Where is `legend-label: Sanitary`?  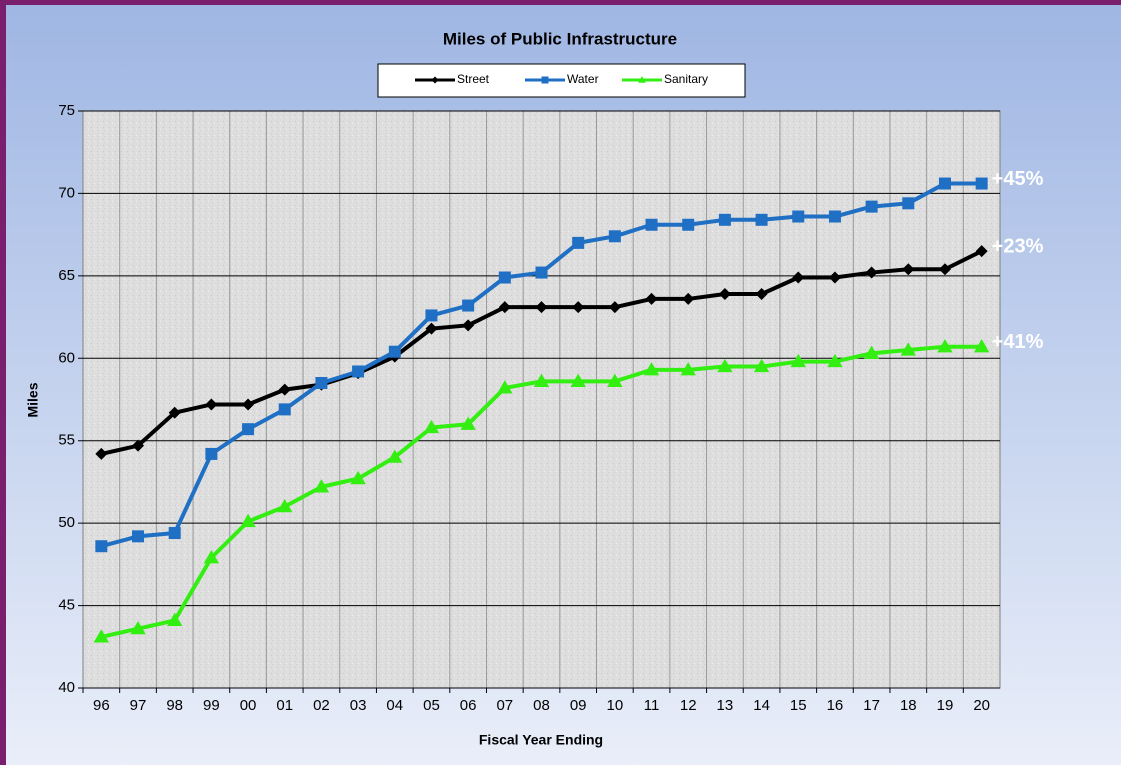 legend-label: Sanitary is located at coordinates (686, 79).